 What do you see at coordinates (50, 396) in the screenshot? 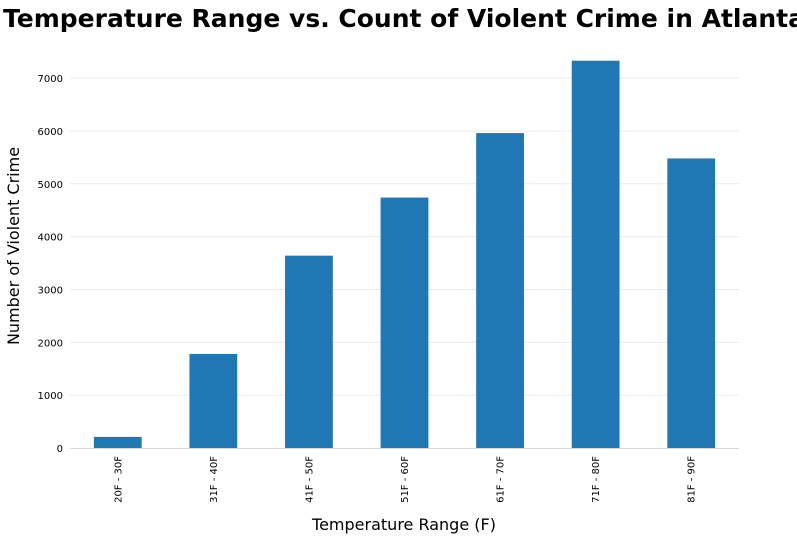
I see `y-tick-label-1000: 1000` at bounding box center [50, 396].